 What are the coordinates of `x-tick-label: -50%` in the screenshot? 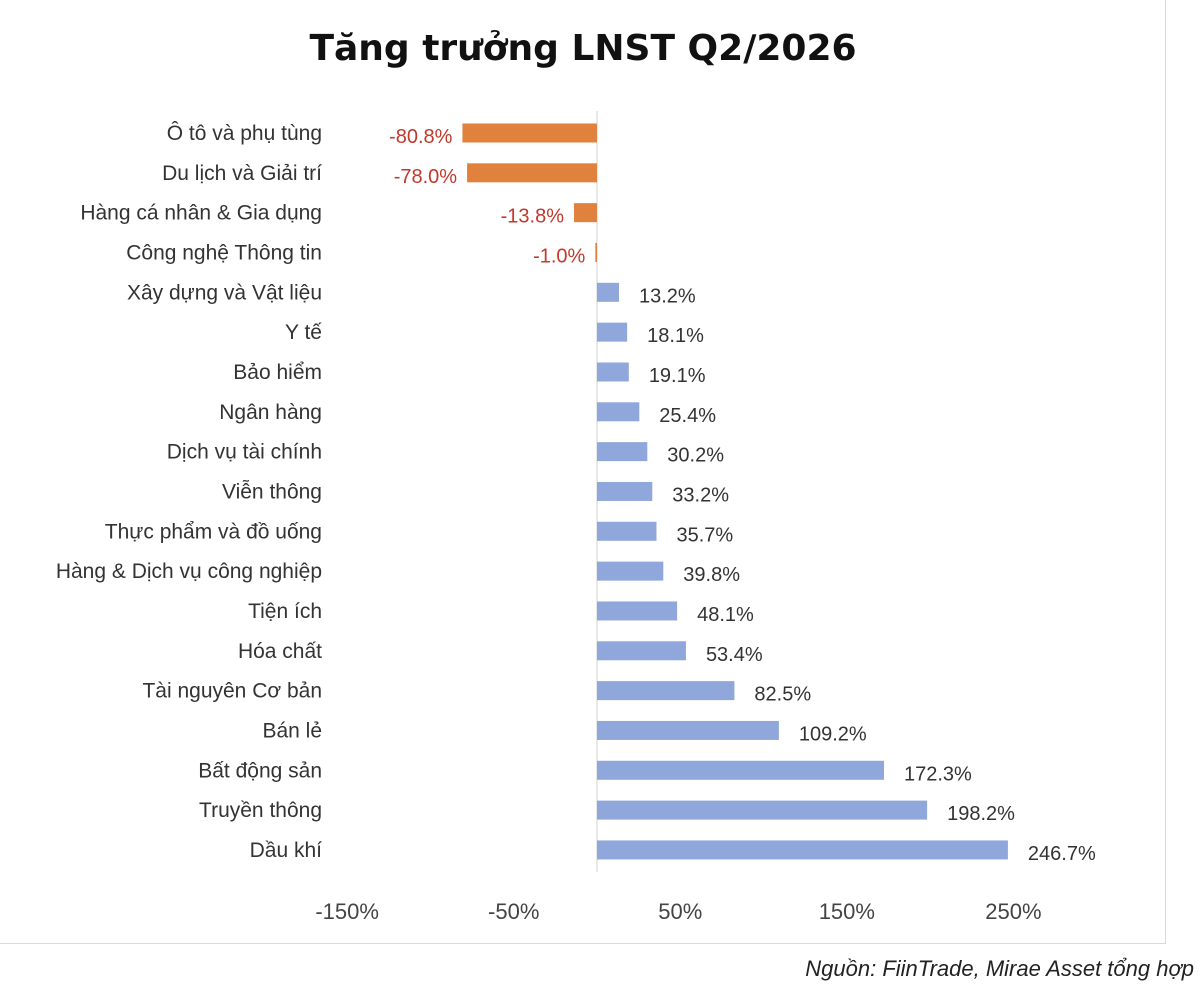 It's located at (513, 911).